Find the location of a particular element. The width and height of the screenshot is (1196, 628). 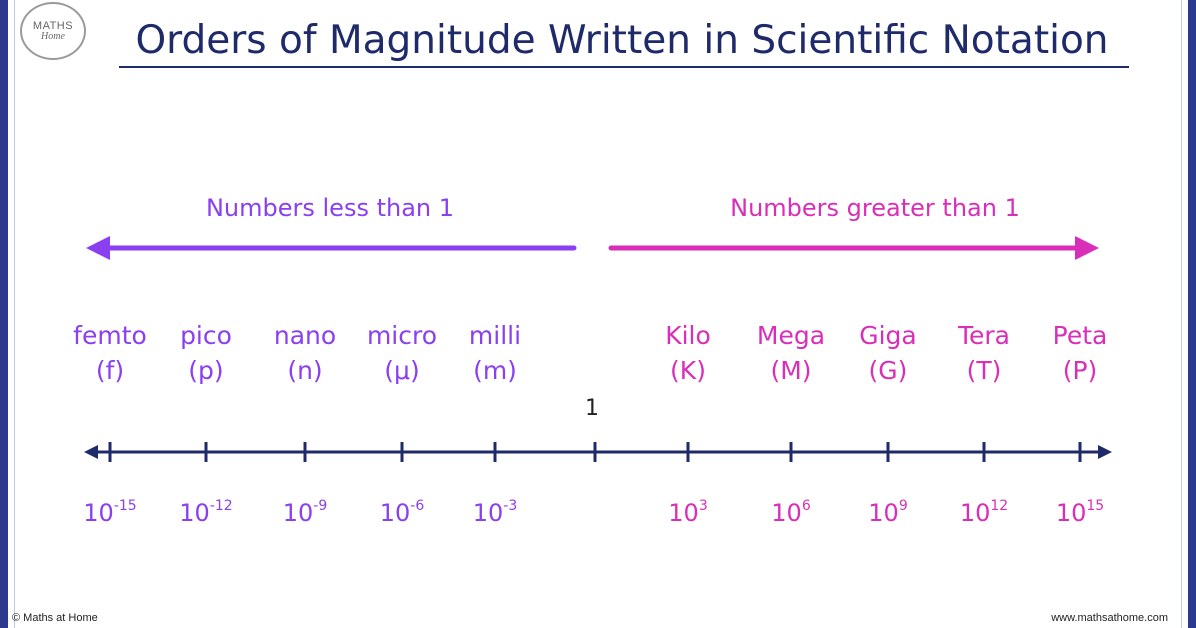

prefix-symbol: (G) is located at coordinates (888, 370).